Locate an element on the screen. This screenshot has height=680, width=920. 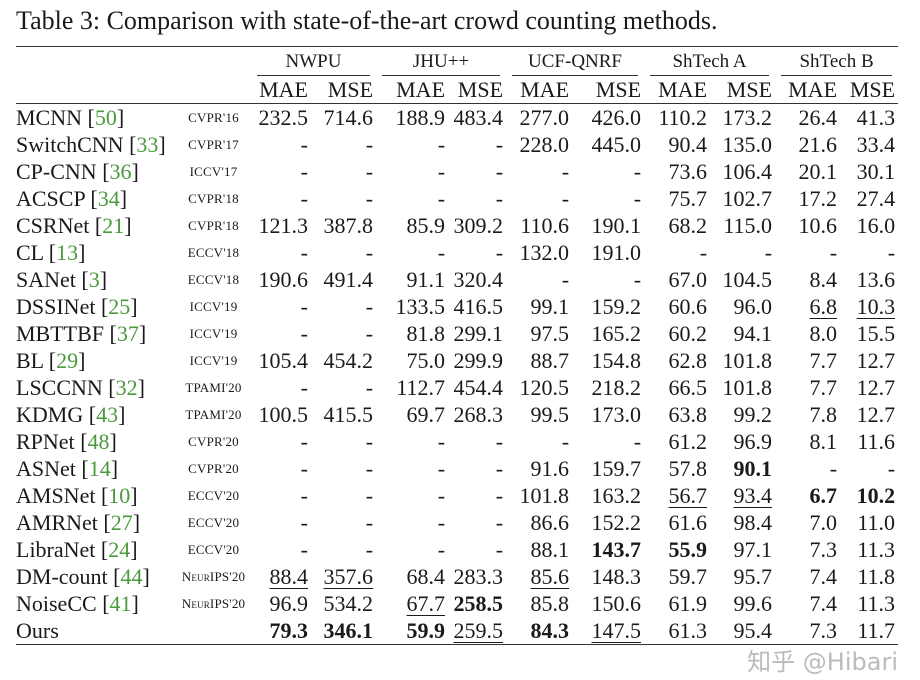
value-text: 426.0 is located at coordinates (616, 117).